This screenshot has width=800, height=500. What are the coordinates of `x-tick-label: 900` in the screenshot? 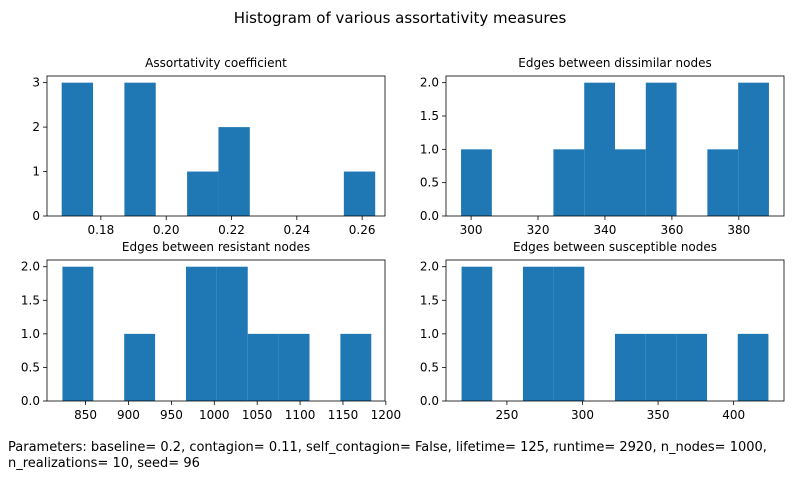 It's located at (128, 415).